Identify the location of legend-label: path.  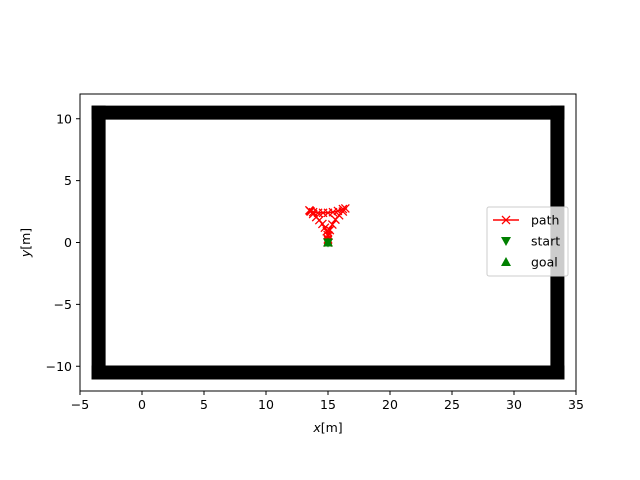
(545, 220).